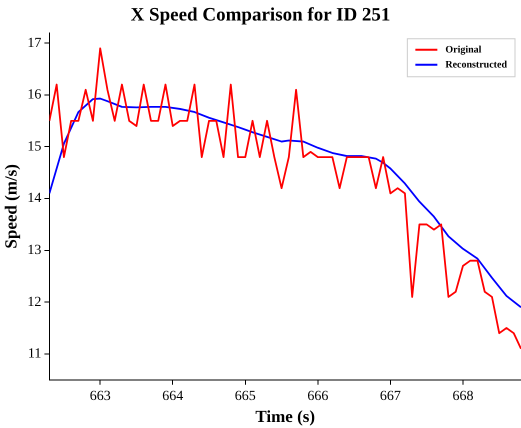 The height and width of the screenshot is (428, 521). Describe the element at coordinates (34, 250) in the screenshot. I see `y-tick-label: 13` at that location.